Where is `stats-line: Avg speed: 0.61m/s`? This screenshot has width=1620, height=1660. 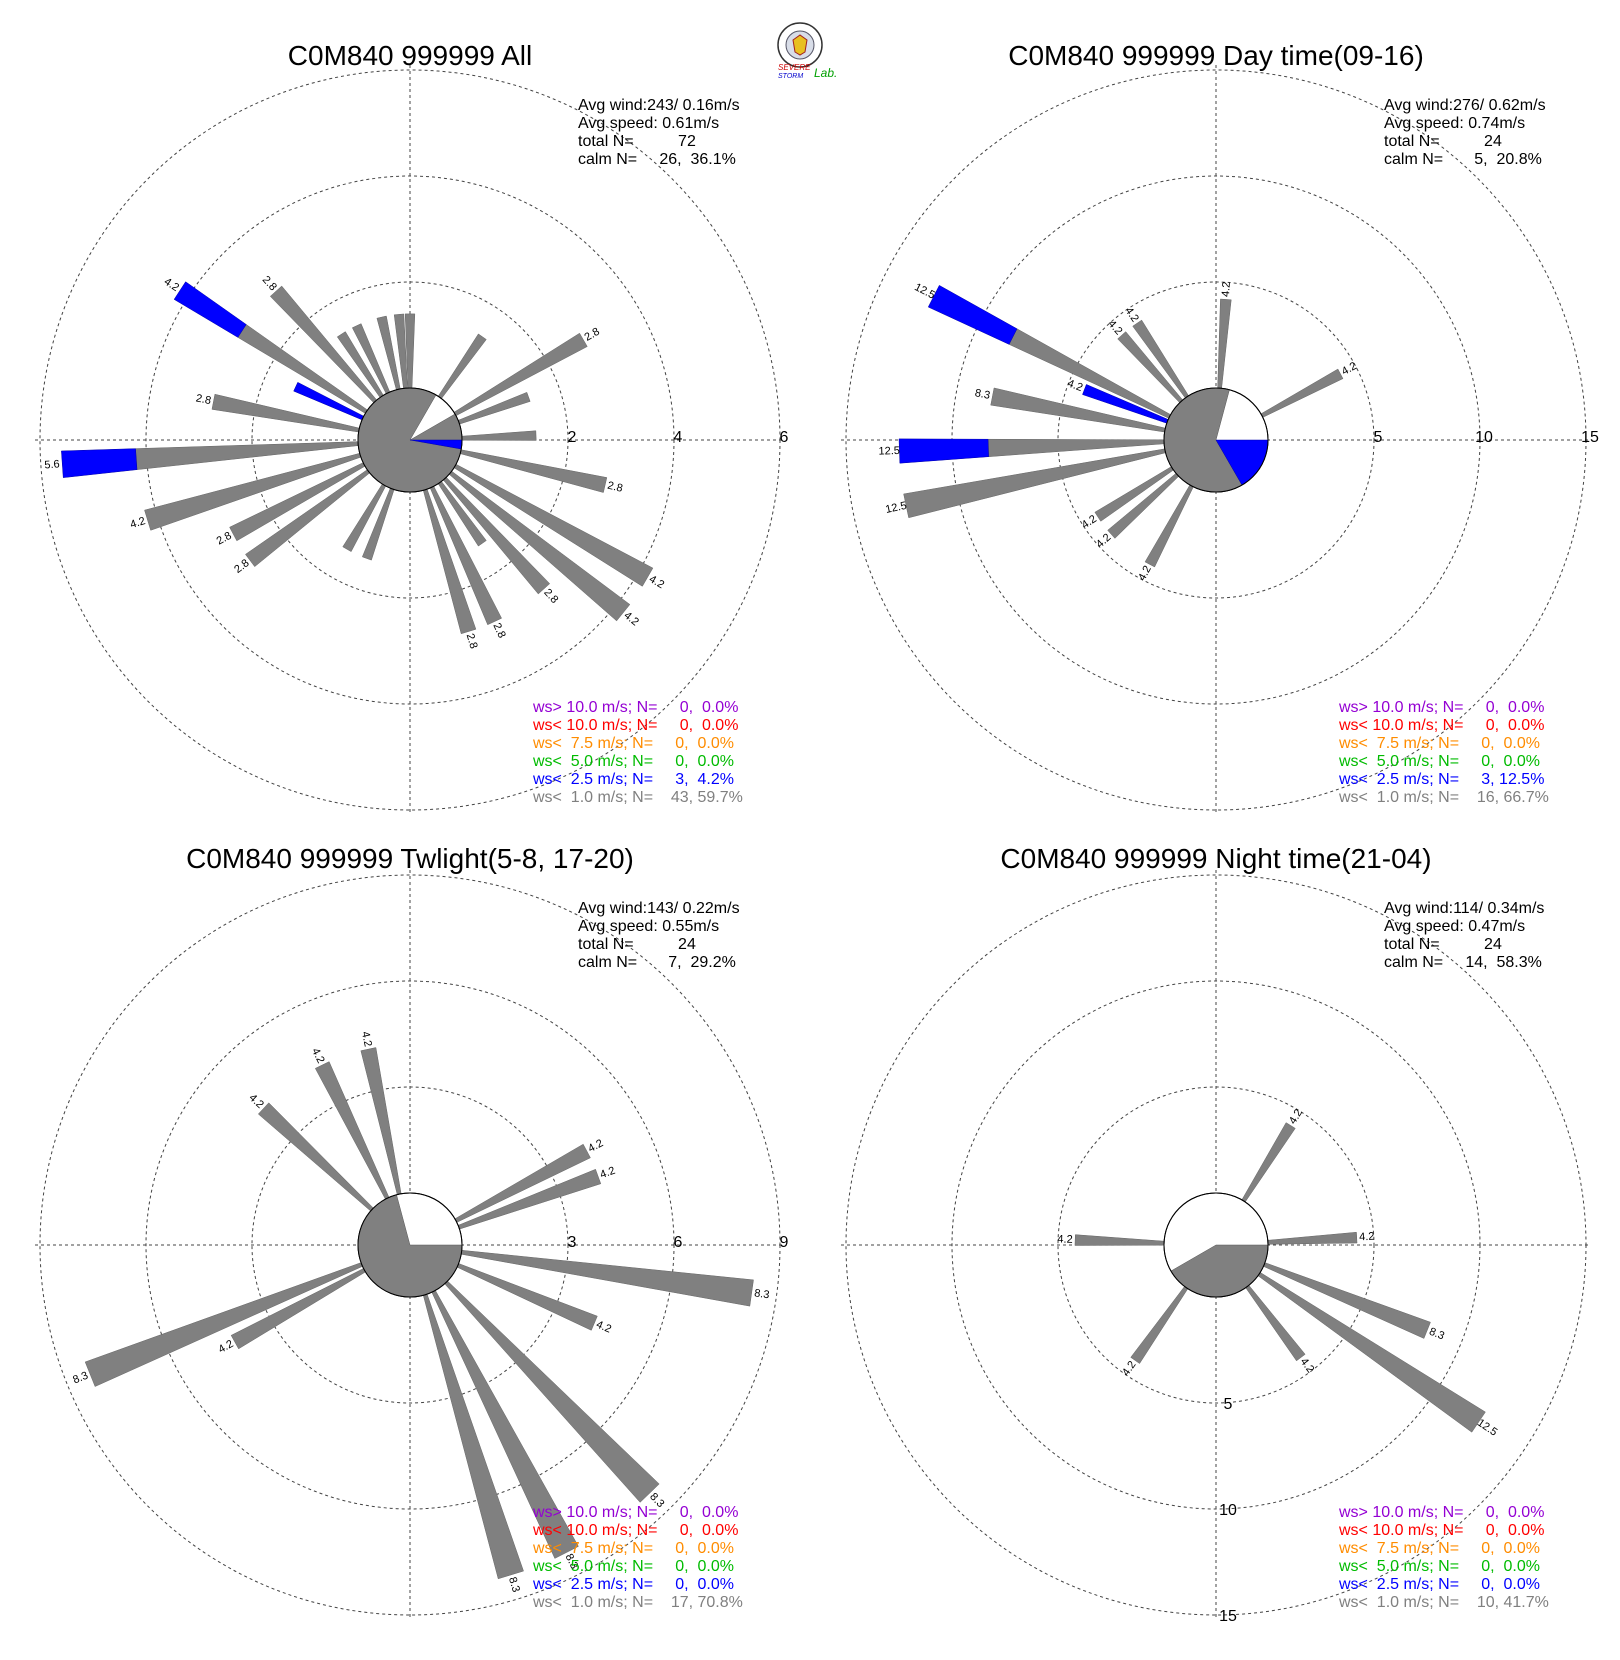
stats-line: Avg speed: 0.61m/s is located at coordinates (648, 123).